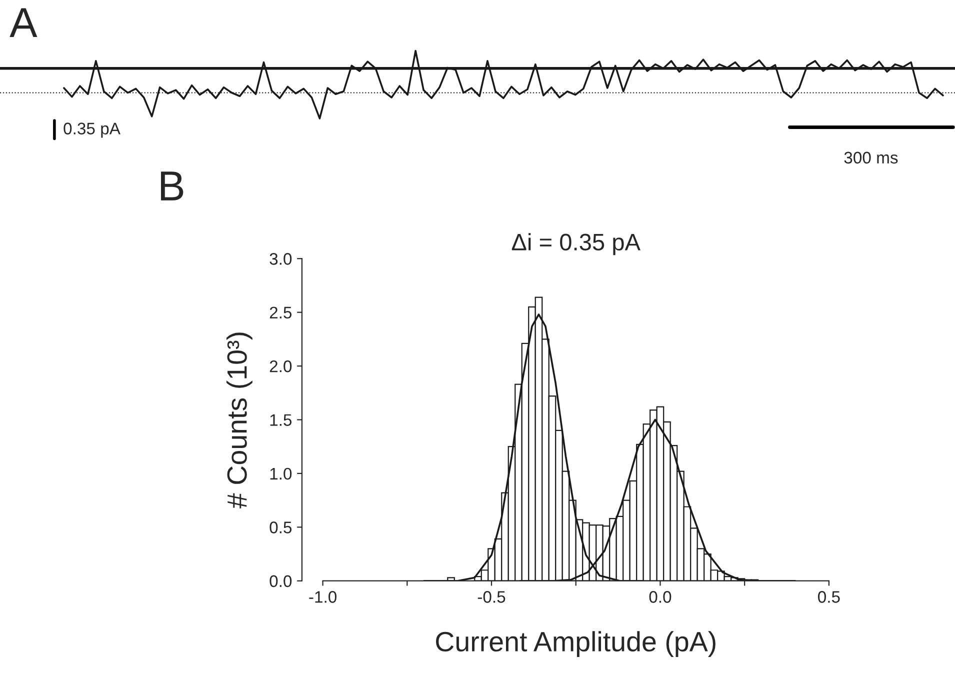 The image size is (955, 677). I want to click on y-tick-label: 1.0, so click(281, 474).